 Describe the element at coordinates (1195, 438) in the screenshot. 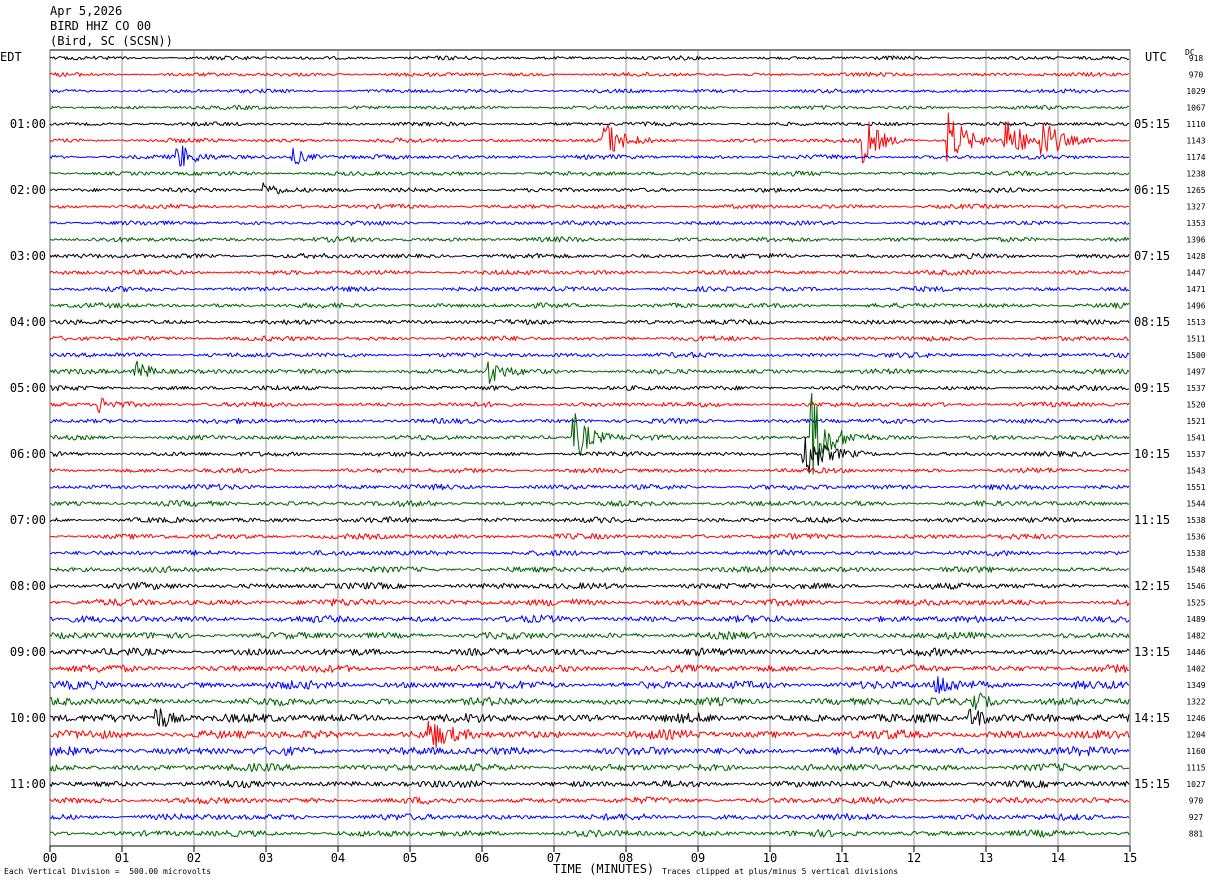

I see `dc-offset-value: 1541` at that location.